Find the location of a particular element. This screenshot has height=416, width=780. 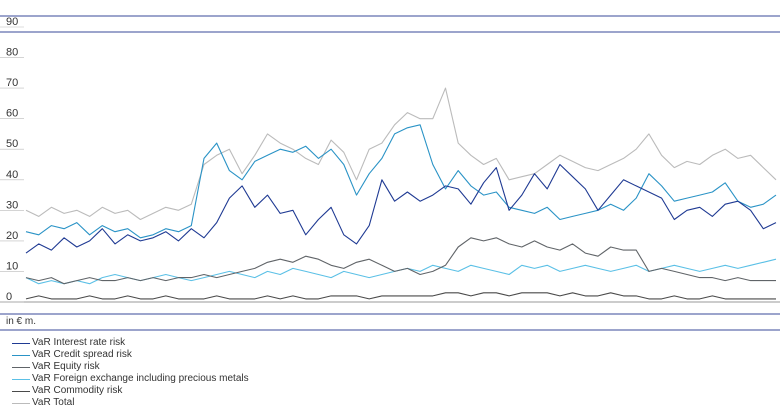

legend-label: VaR Credit spread risk is located at coordinates (82, 354).